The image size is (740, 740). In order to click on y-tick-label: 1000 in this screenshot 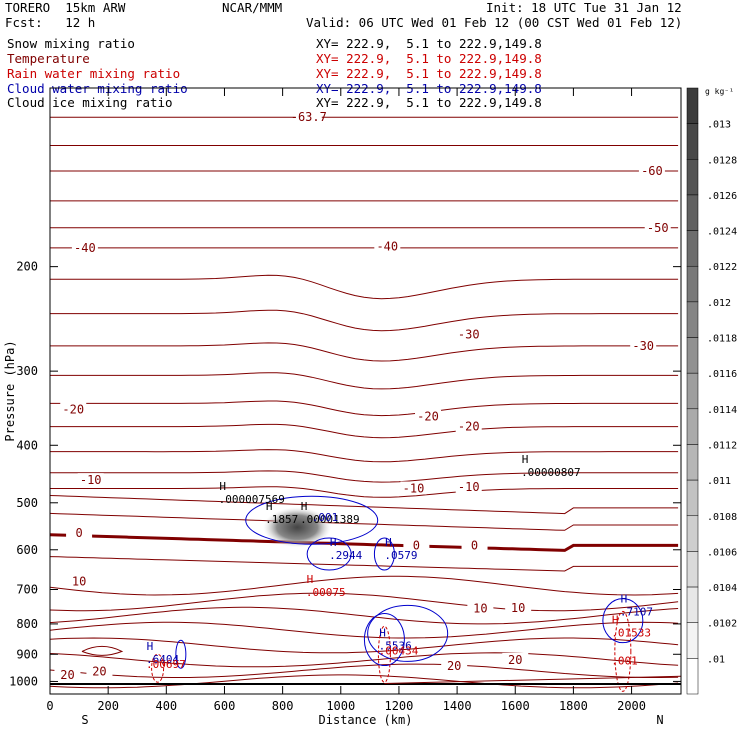, I will do `click(23, 681)`.